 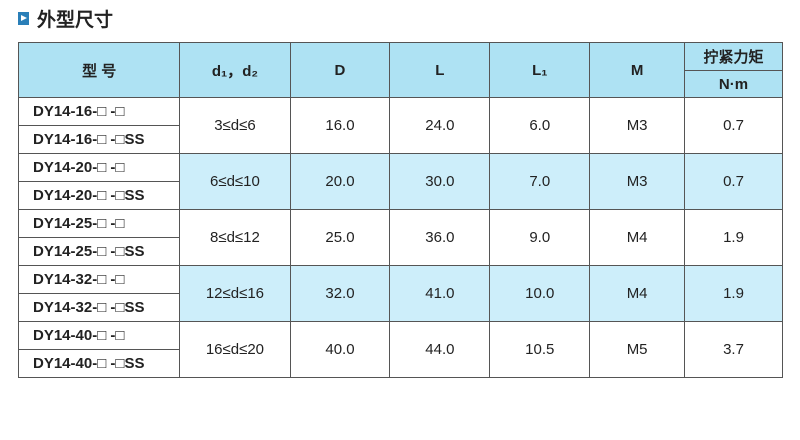 What do you see at coordinates (440, 70) in the screenshot?
I see `header-cell: L` at bounding box center [440, 70].